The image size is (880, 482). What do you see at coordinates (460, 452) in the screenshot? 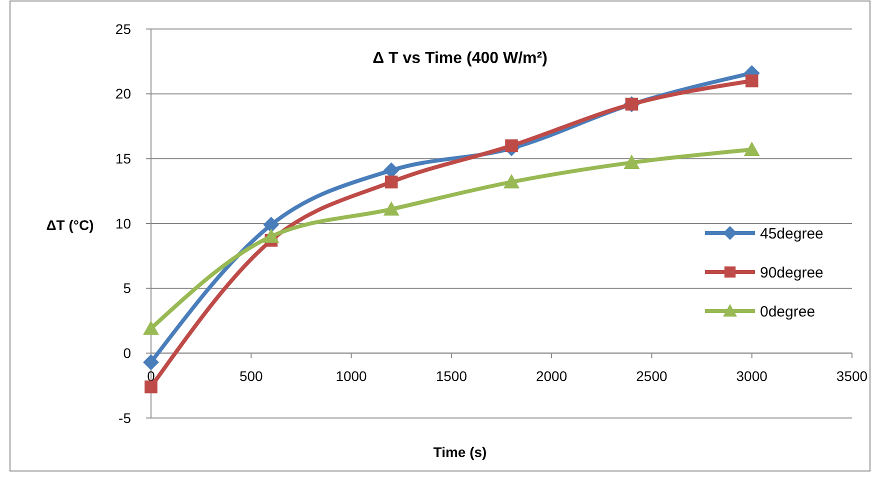
I see `x-axis-title: Time (s)` at bounding box center [460, 452].